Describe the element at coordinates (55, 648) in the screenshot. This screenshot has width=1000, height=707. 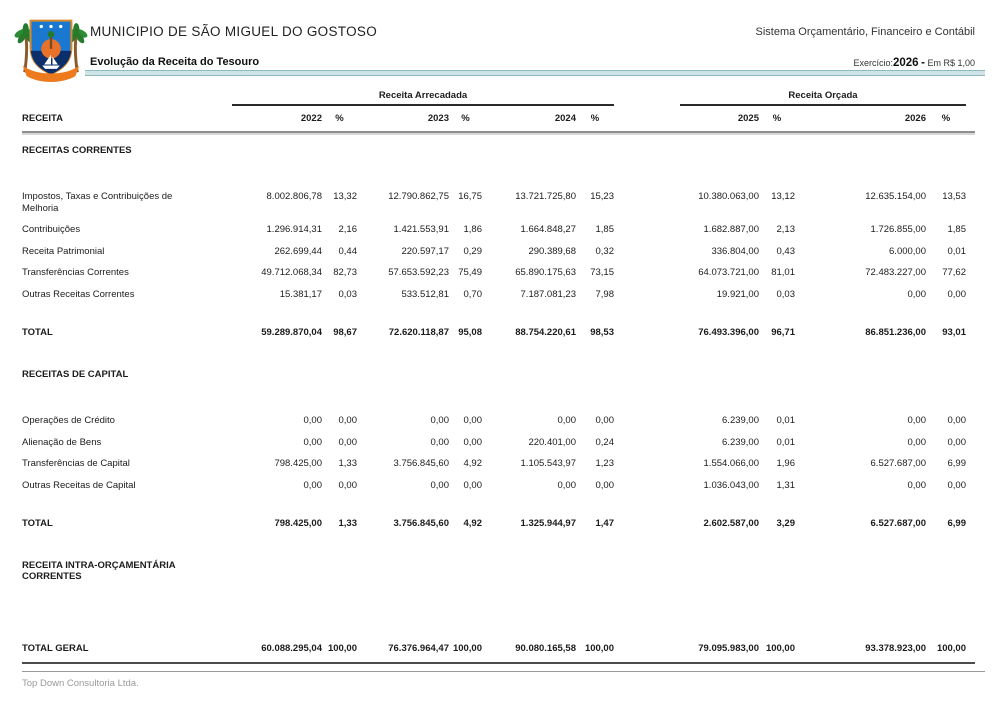
I see `grand-total-label: TOTAL GERAL` at that location.